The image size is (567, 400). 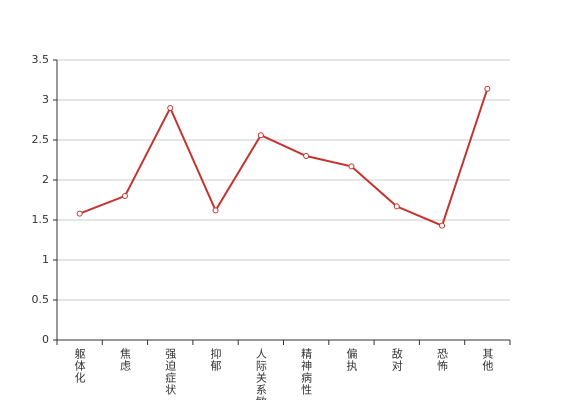 What do you see at coordinates (41, 299) in the screenshot?
I see `y-tick-label: 0.5` at bounding box center [41, 299].